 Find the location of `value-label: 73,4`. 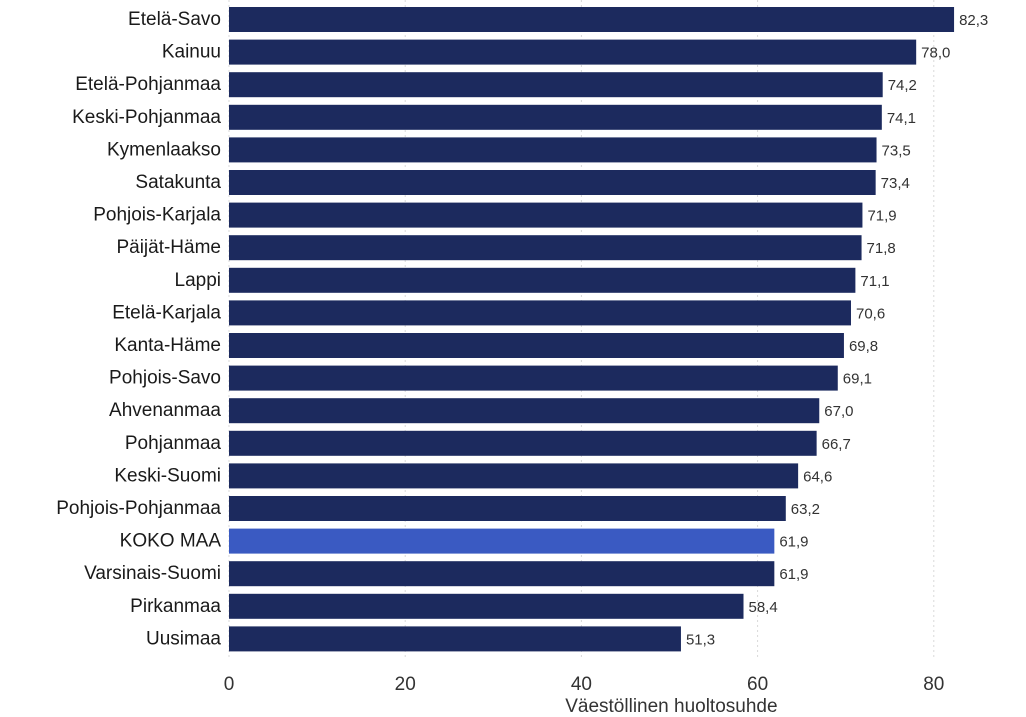

value-label: 73,4 is located at coordinates (895, 183).